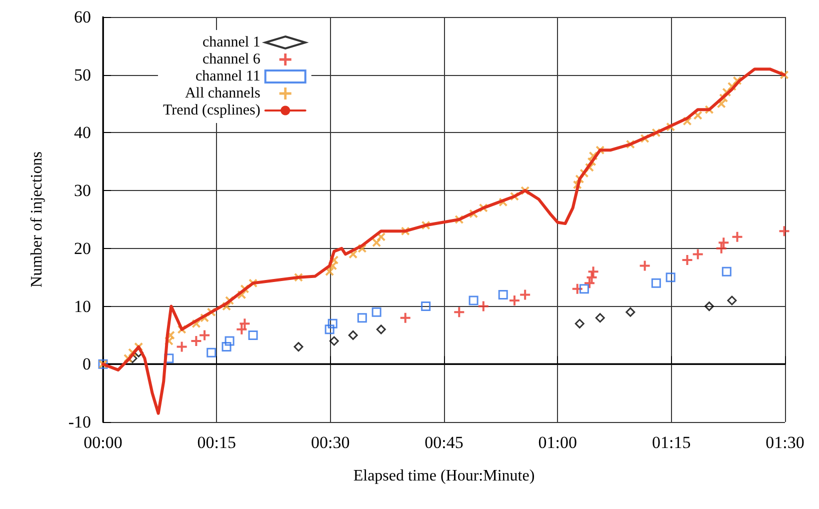  Describe the element at coordinates (216, 442) in the screenshot. I see `x-tick-label: 00:15` at that location.